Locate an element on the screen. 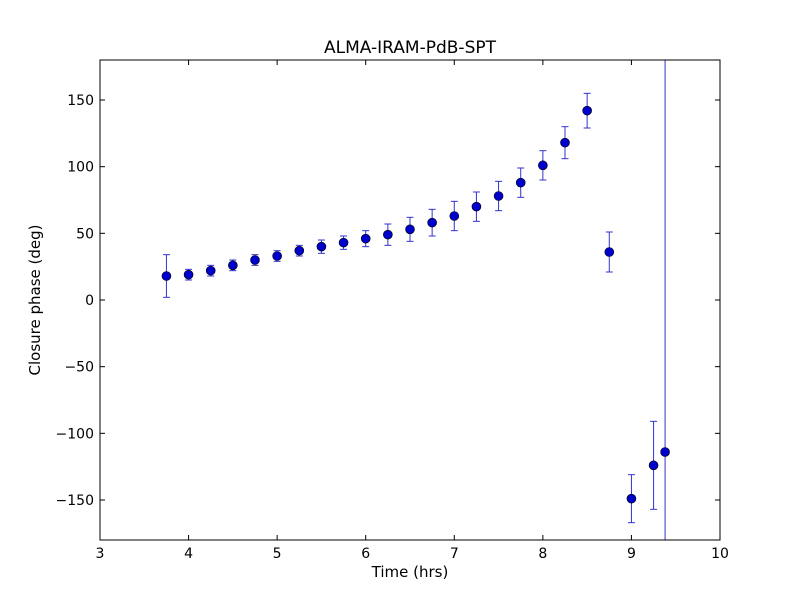  y-tick-label: 100 is located at coordinates (80, 168).